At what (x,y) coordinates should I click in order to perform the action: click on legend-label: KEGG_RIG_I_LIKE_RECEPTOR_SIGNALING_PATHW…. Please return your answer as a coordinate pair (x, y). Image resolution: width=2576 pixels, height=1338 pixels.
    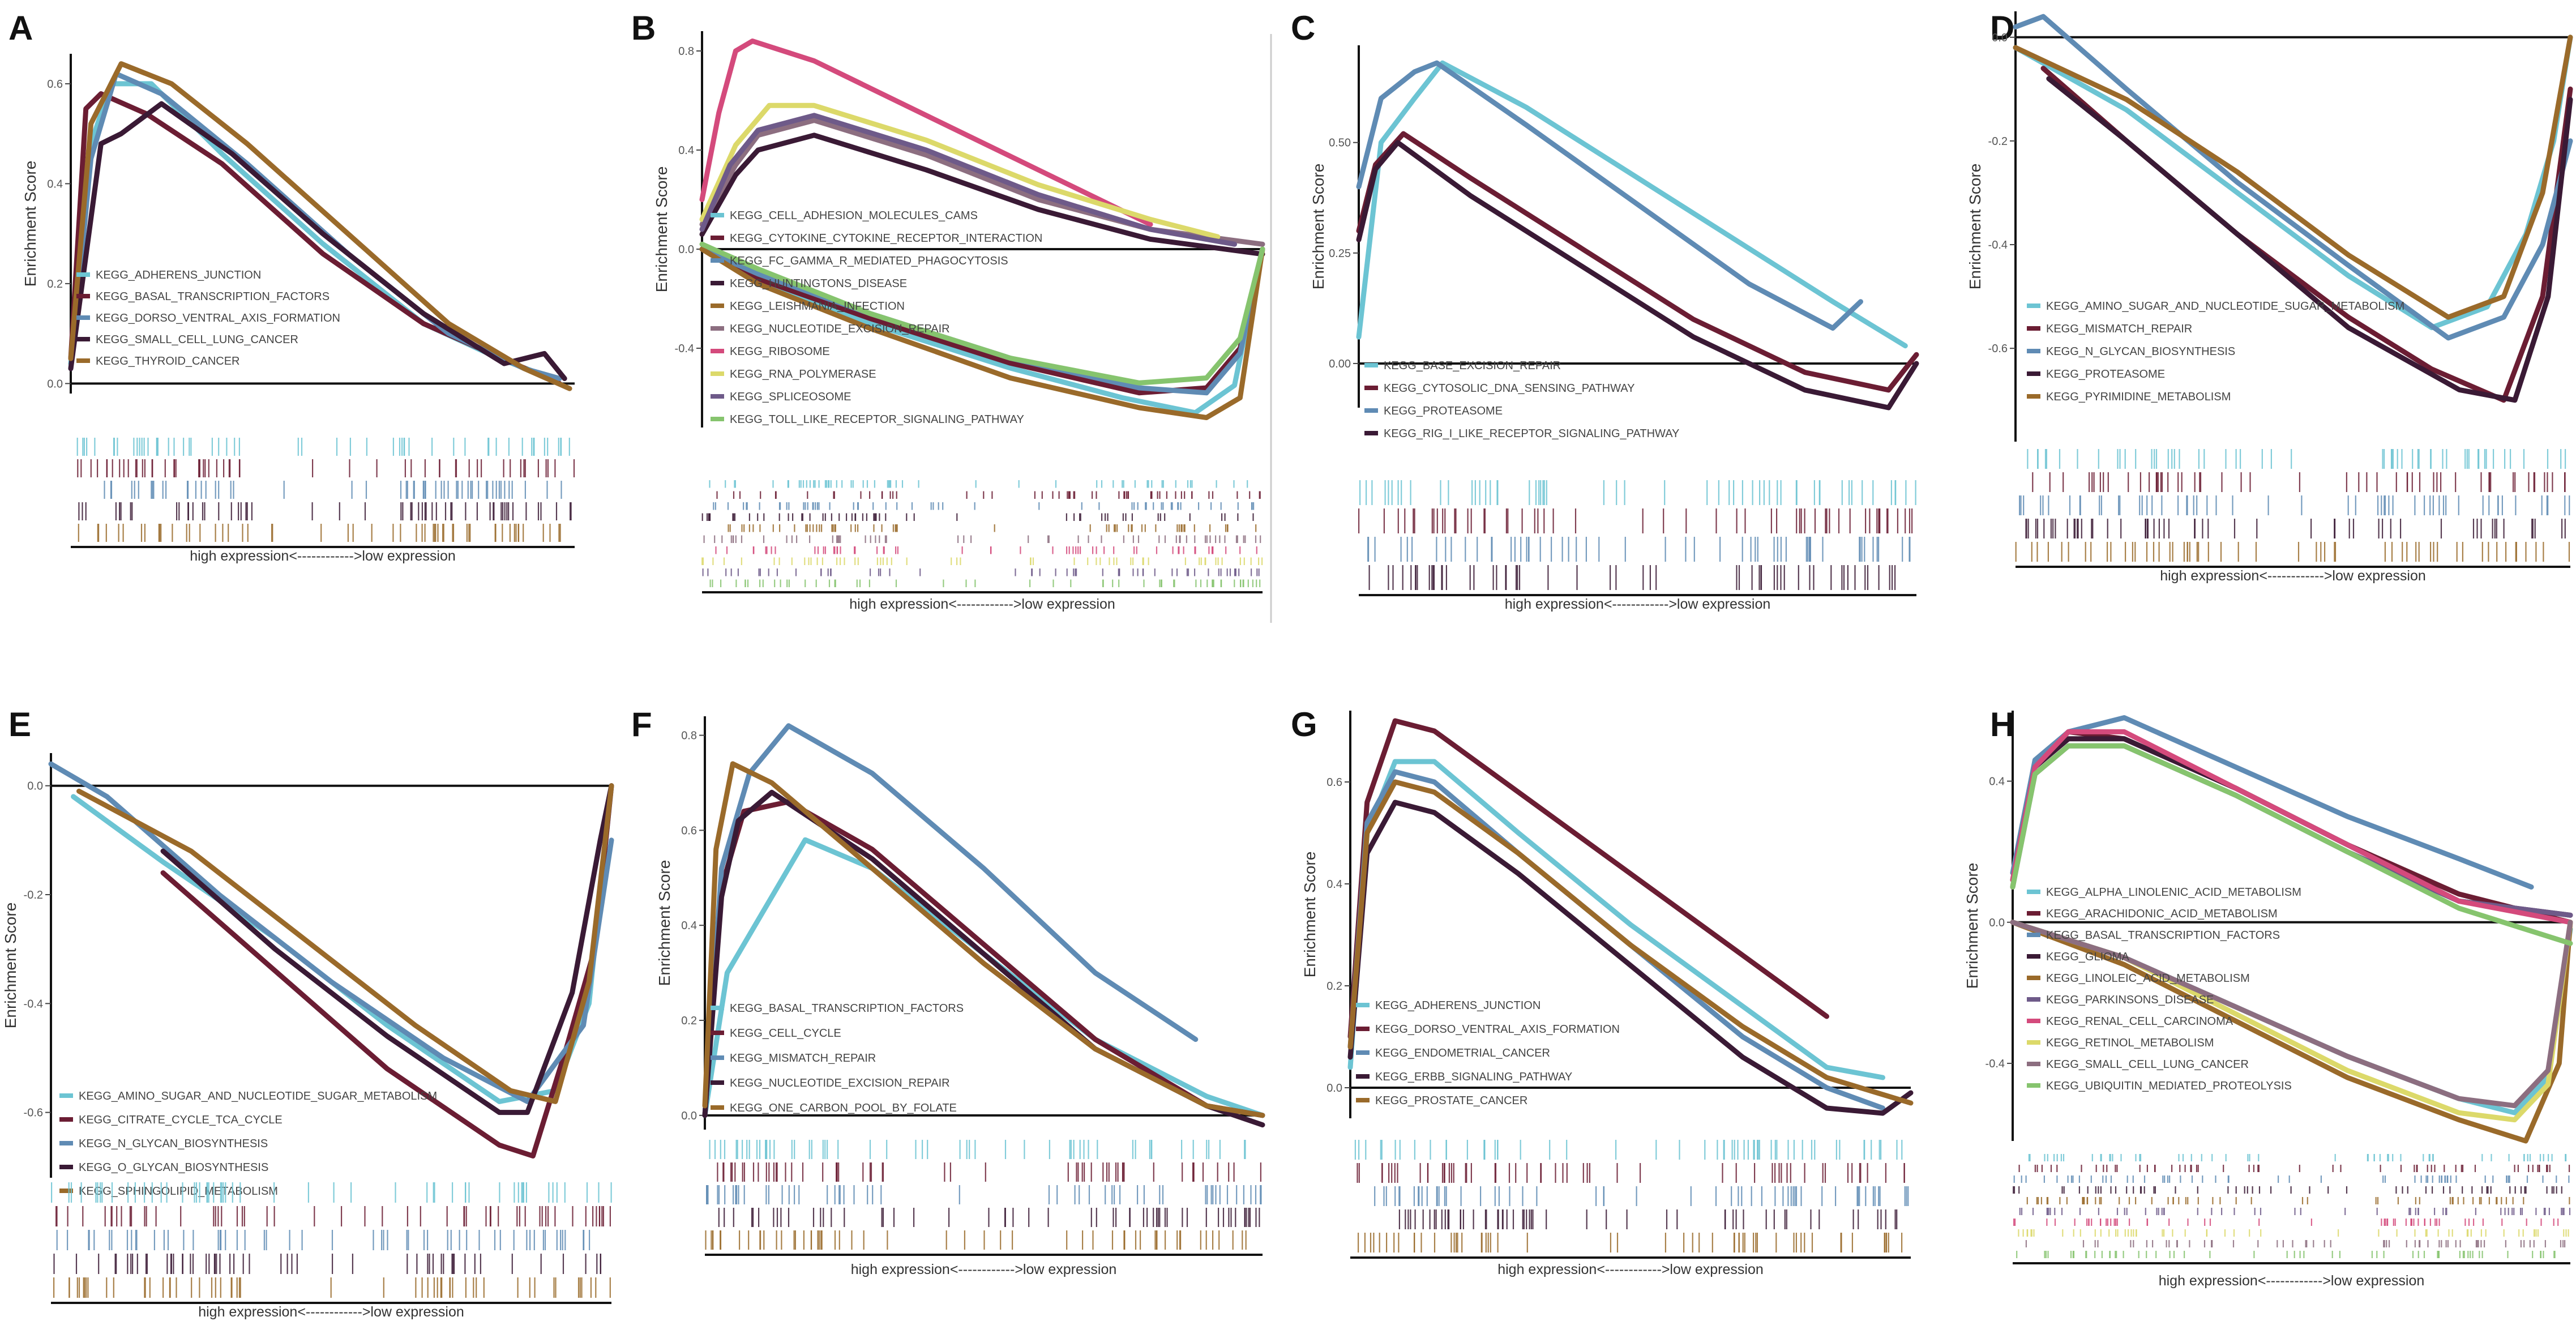
    Looking at the image, I should click on (1531, 434).